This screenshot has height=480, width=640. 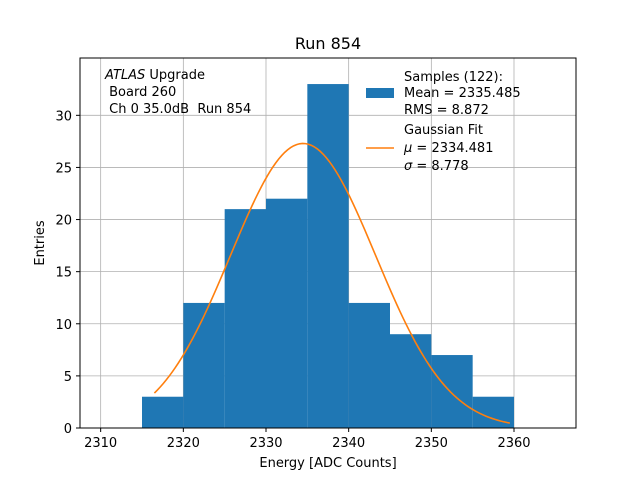 I want to click on x-tick-label-2340: 2340, so click(x=348, y=443).